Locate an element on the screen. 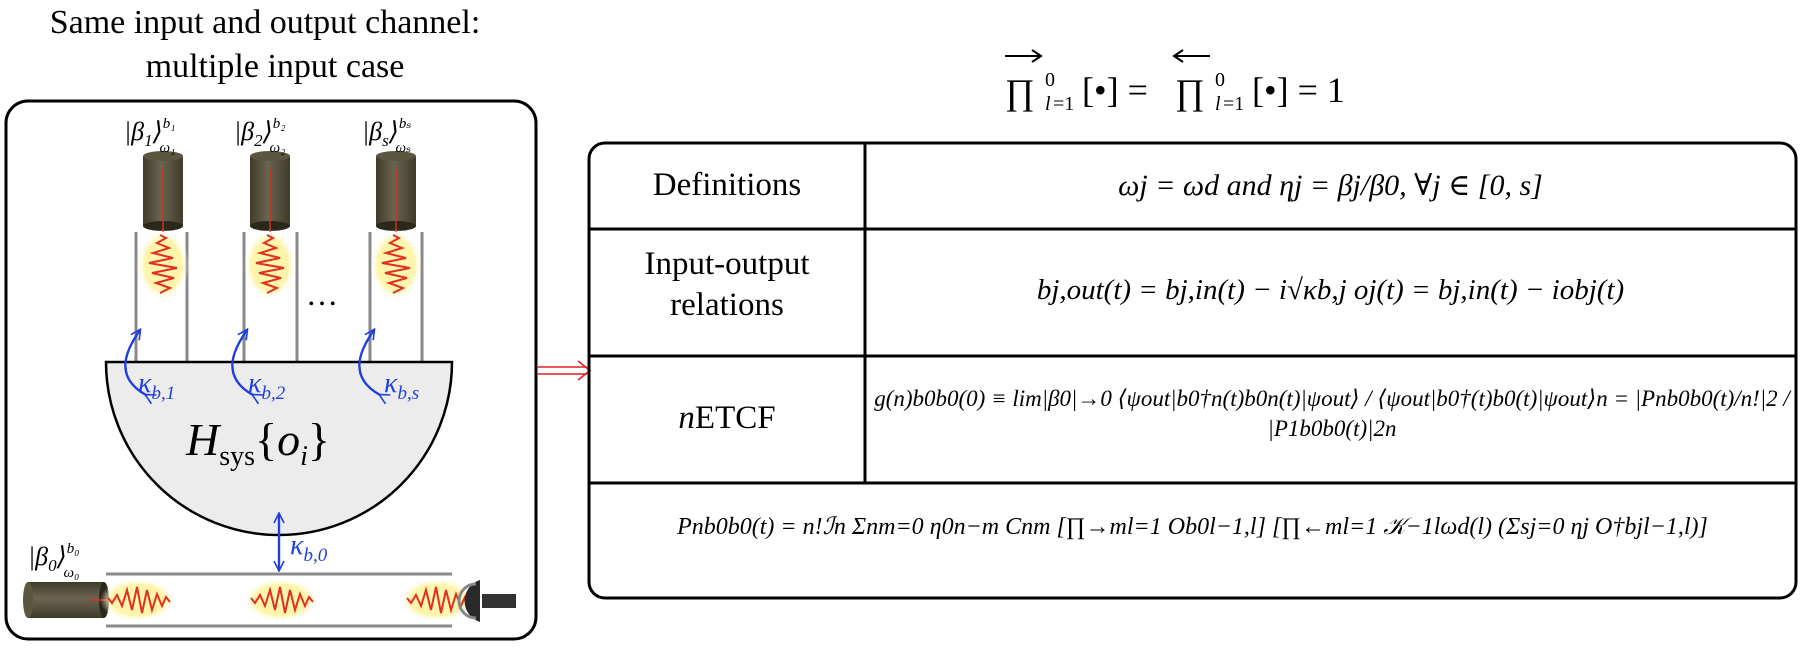  row-label-netcf: nETCF is located at coordinates (727, 418).